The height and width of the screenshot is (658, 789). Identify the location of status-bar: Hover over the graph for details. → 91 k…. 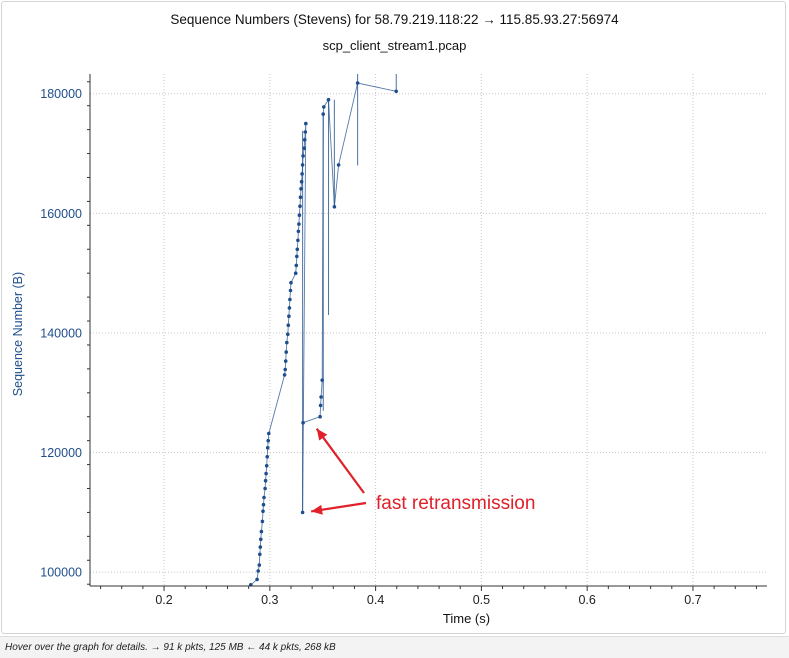
(394, 647).